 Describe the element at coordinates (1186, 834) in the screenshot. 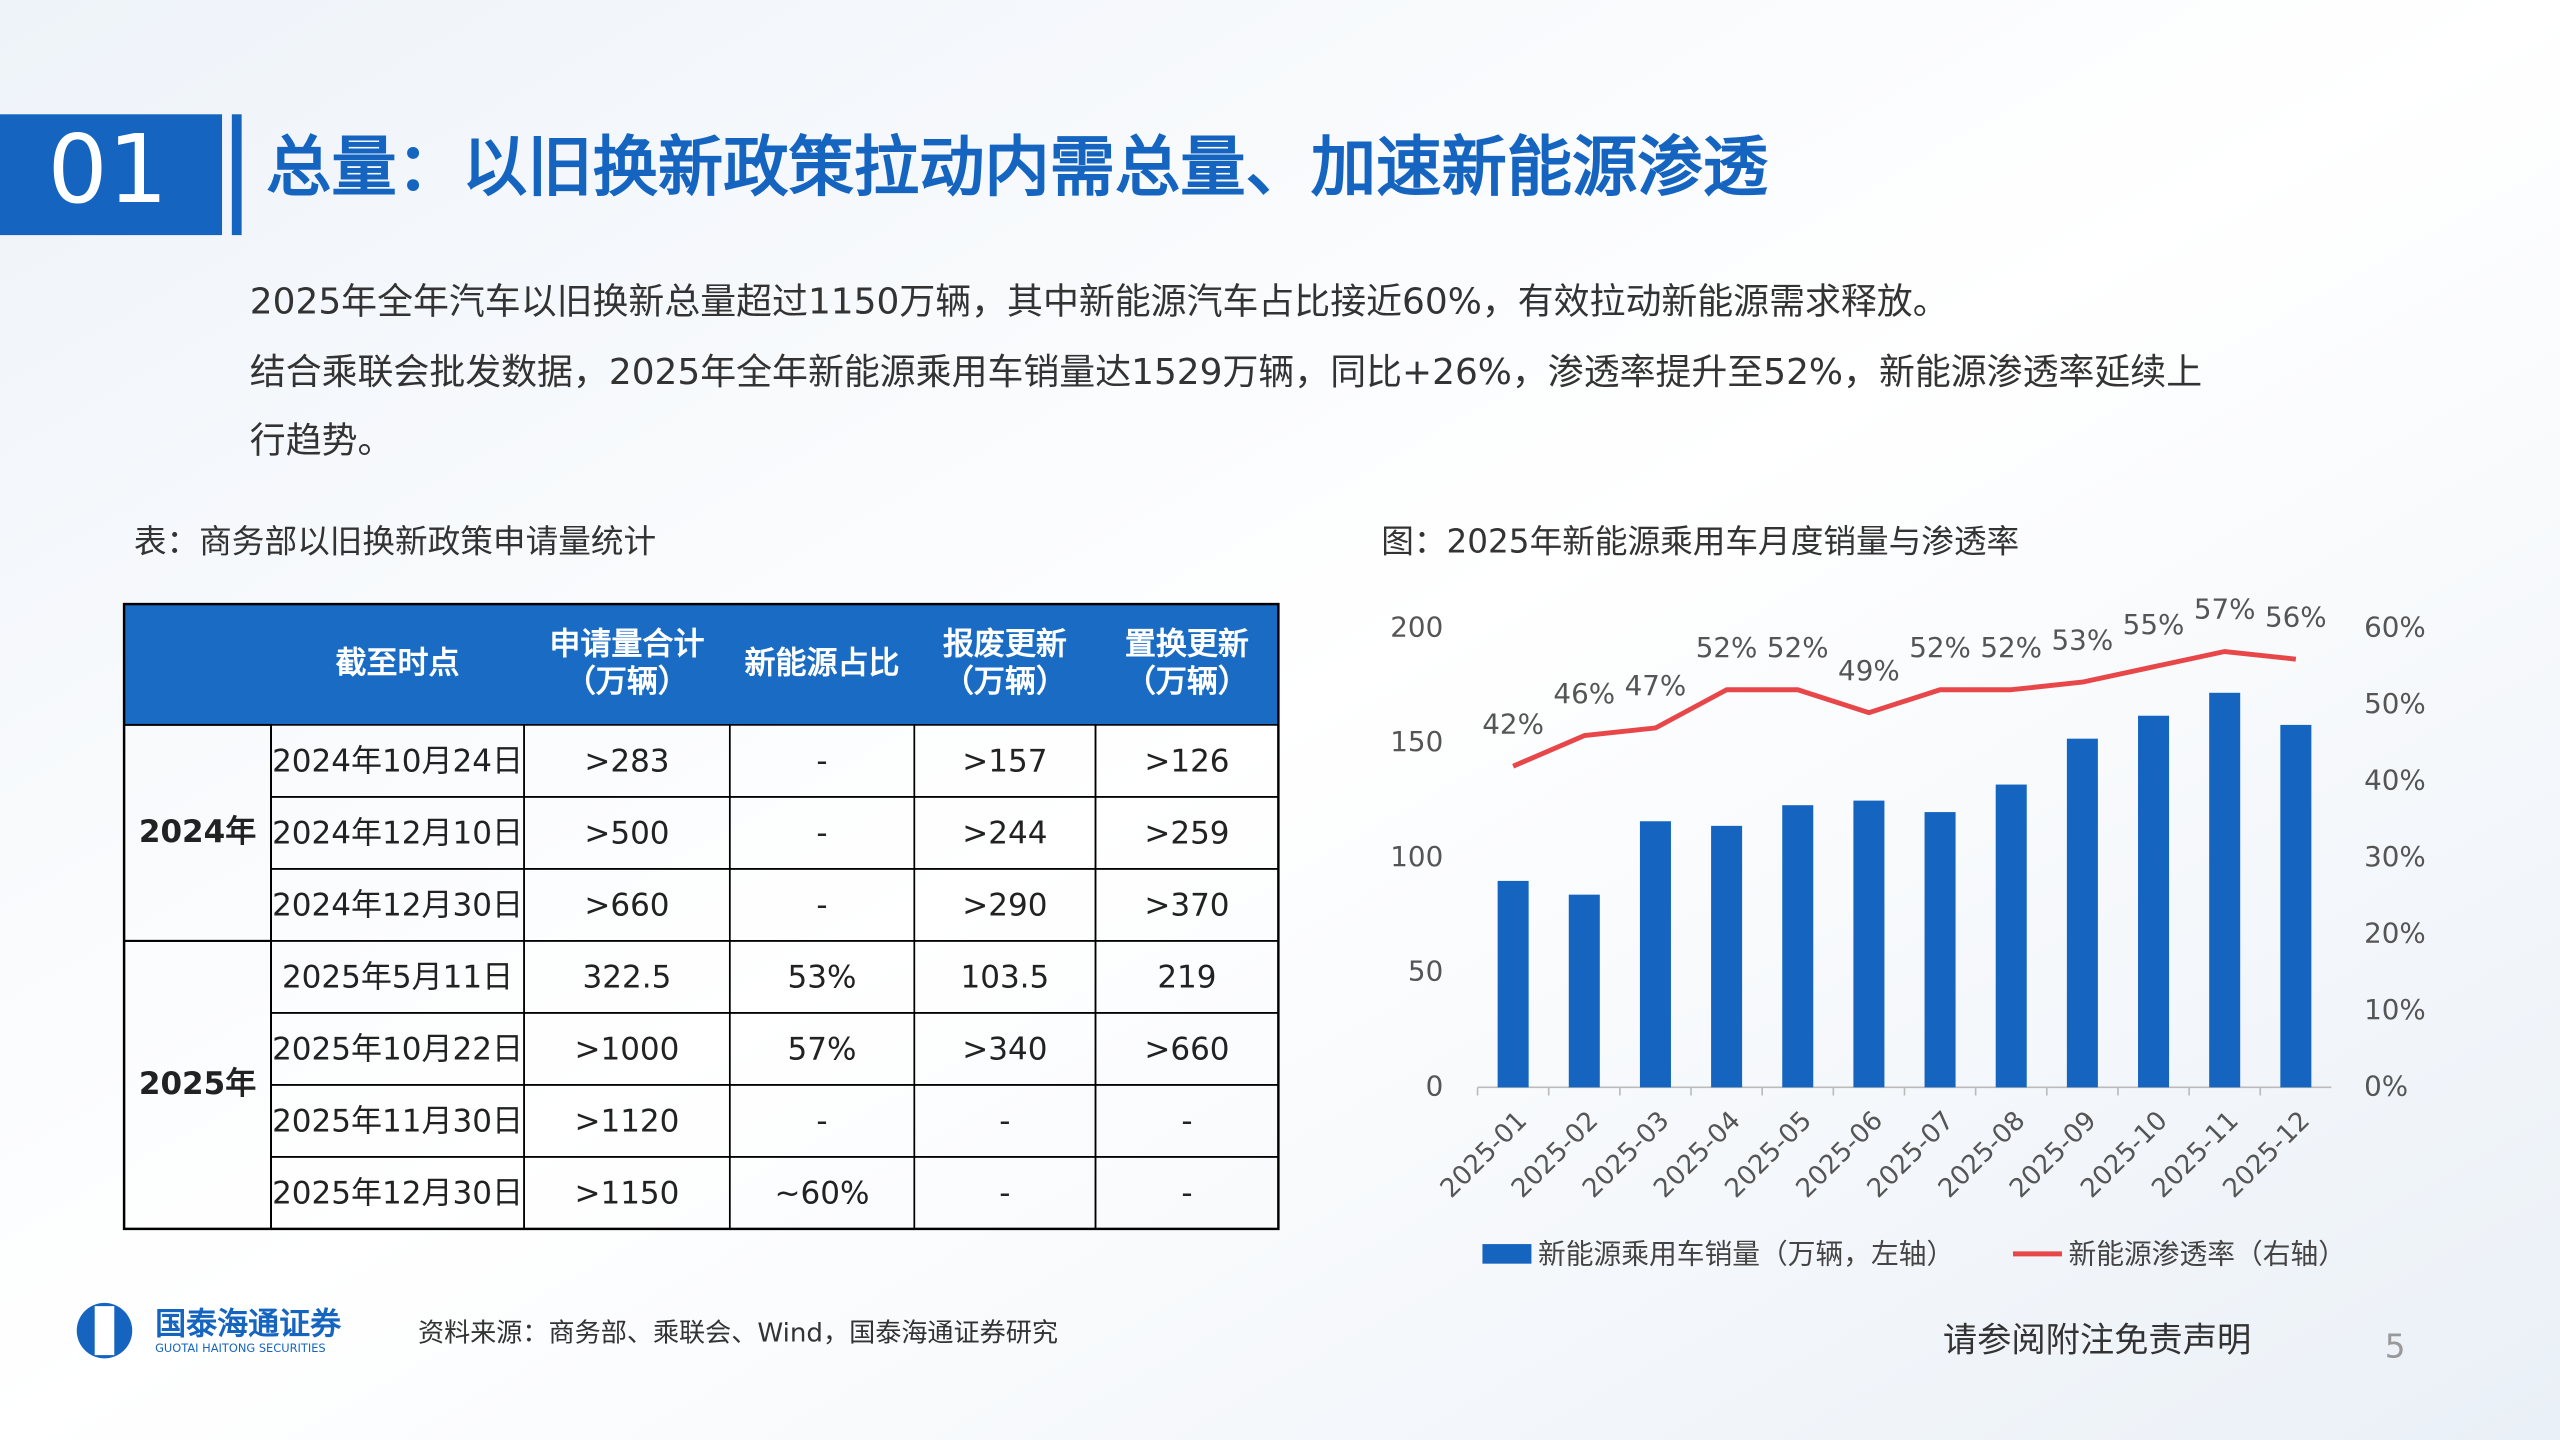

I see `table-cell-text: >259` at that location.